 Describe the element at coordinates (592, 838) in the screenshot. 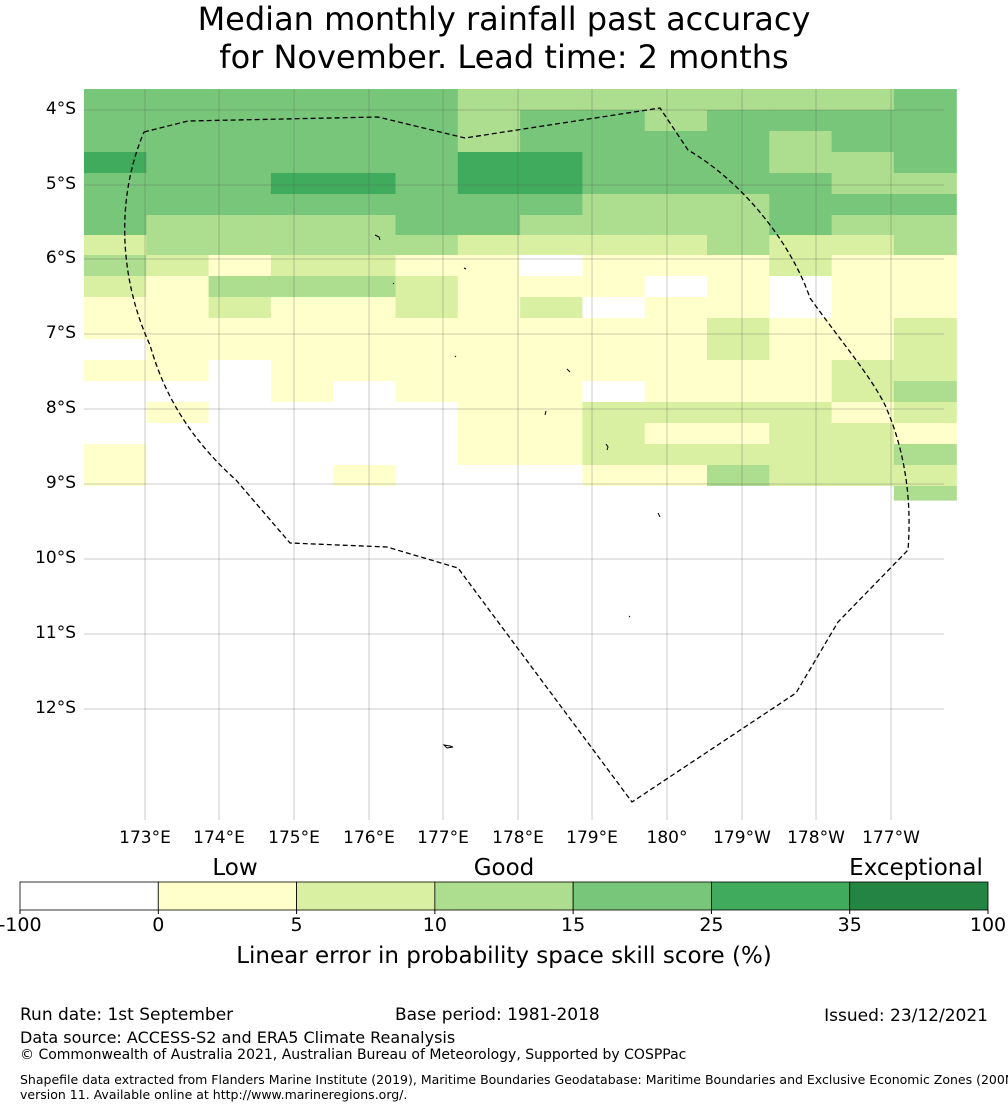

I see `longitude-label: 179°E` at that location.